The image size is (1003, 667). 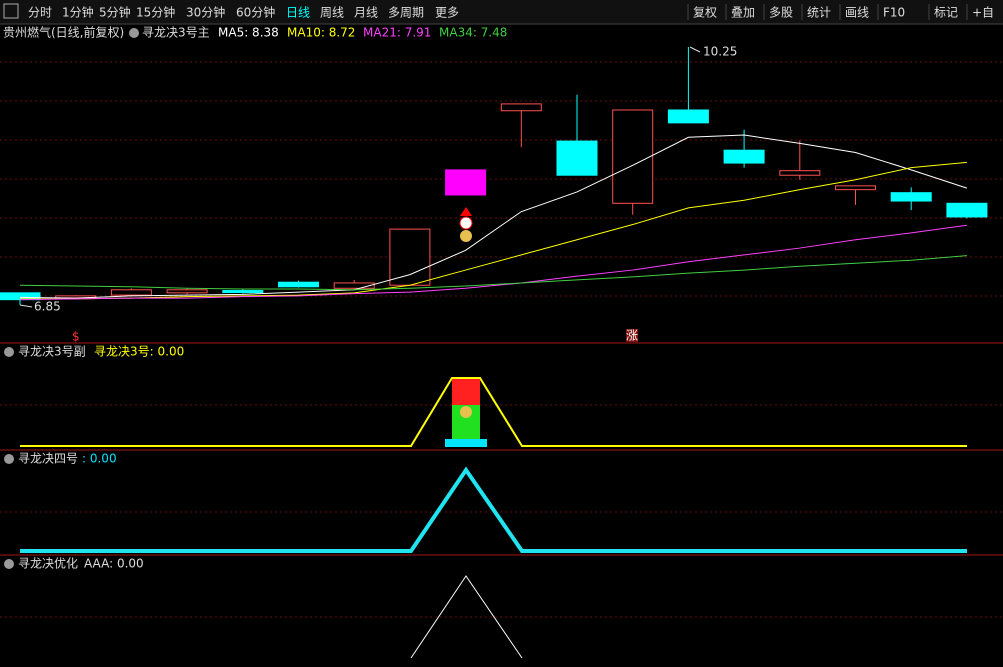 What do you see at coordinates (321, 33) in the screenshot?
I see `ma-label: MA10: 8.72` at bounding box center [321, 33].